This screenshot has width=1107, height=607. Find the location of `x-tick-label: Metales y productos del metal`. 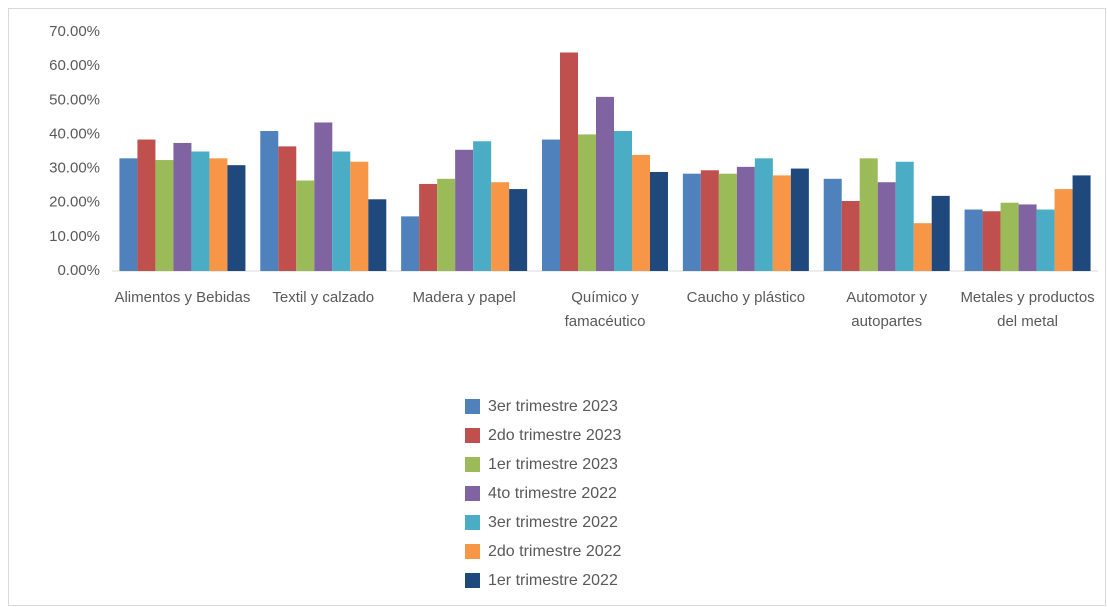

x-tick-label: Metales y productos del metal is located at coordinates (1027, 309).